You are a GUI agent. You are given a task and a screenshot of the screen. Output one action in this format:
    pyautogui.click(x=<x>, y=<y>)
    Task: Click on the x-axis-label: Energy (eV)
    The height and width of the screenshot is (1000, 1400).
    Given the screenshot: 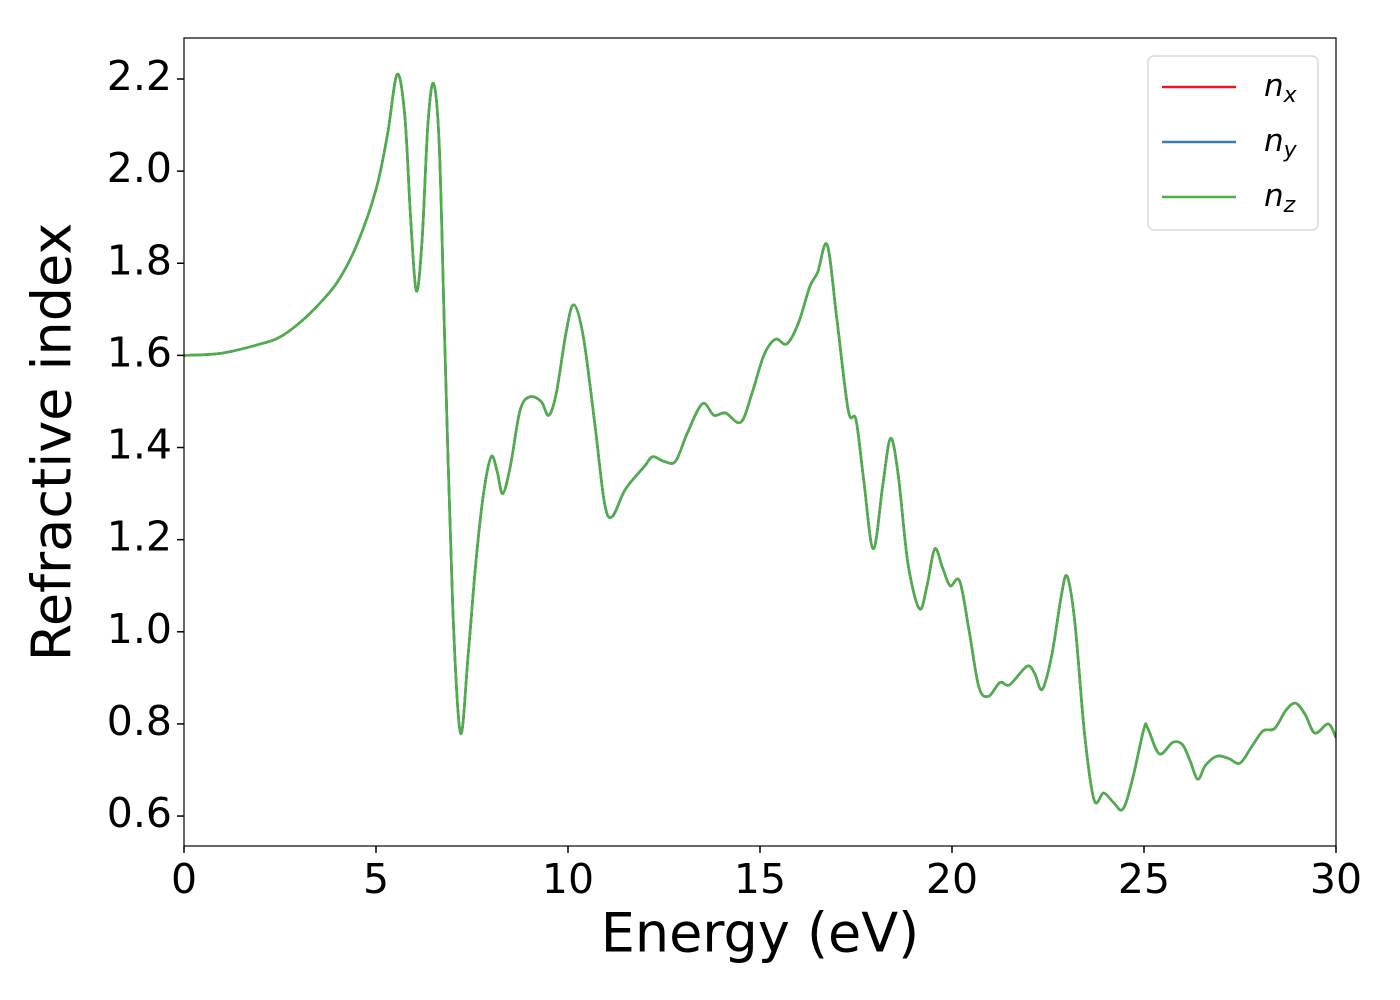 What is the action you would take?
    pyautogui.click(x=760, y=933)
    